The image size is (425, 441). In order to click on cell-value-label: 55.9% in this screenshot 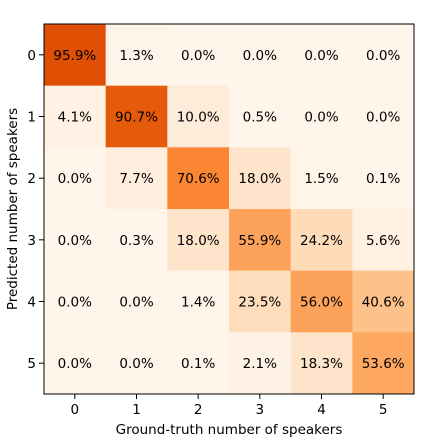, I will do `click(259, 241)`.